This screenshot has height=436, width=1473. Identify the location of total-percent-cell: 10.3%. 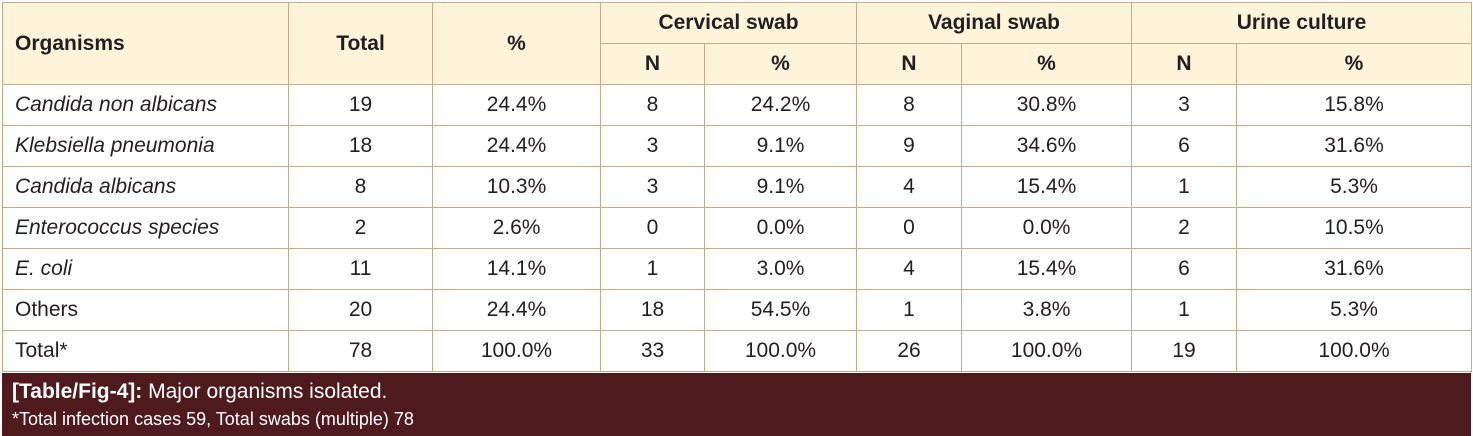
(516, 187).